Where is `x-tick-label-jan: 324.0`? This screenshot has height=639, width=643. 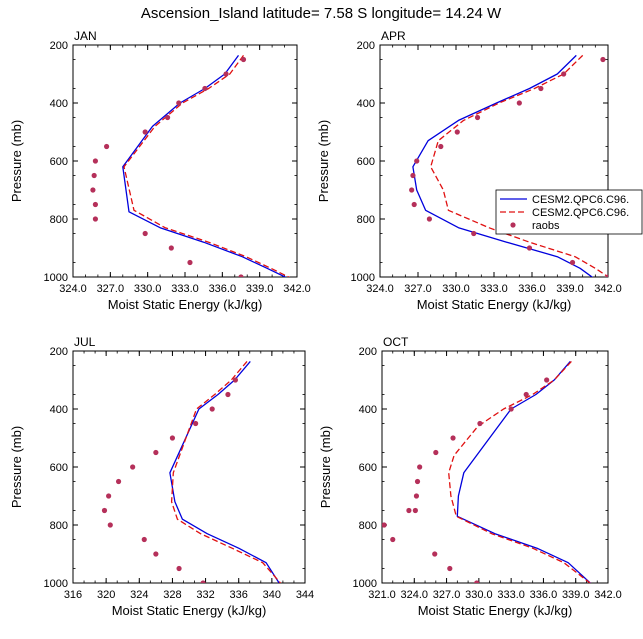
x-tick-label-jan: 324.0 is located at coordinates (73, 289).